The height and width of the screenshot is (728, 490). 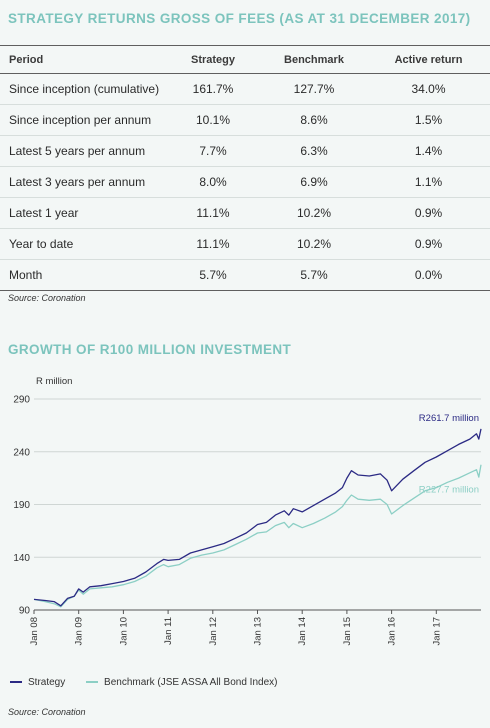 What do you see at coordinates (92, 682) in the screenshot?
I see `legend-swatch-benchmark` at bounding box center [92, 682].